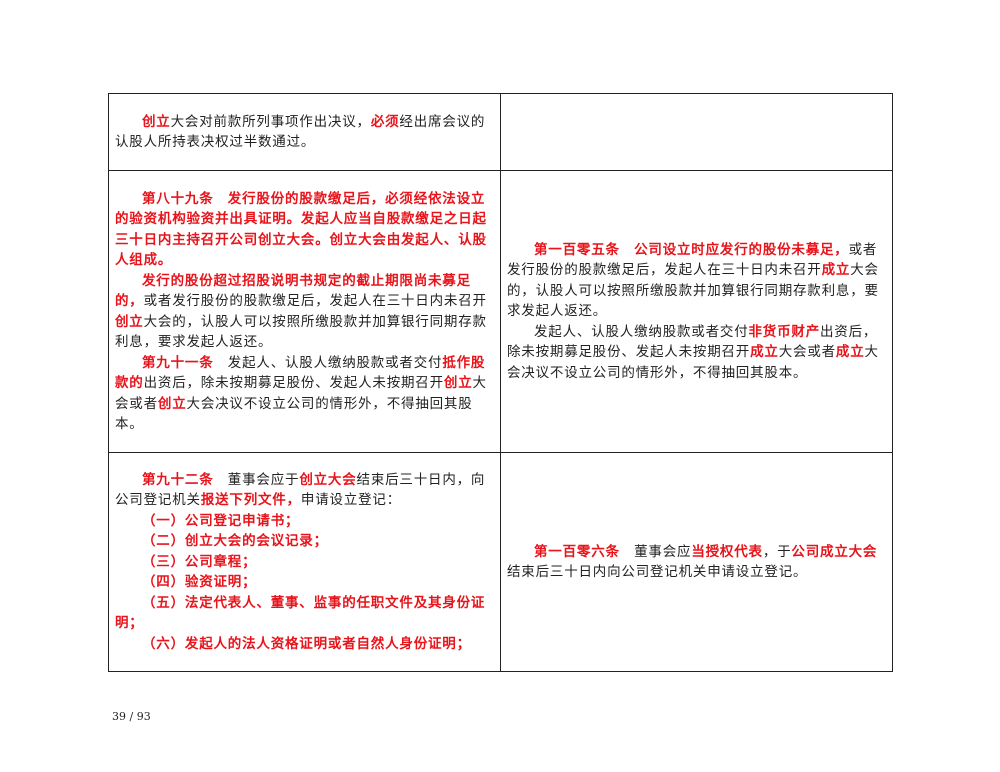  What do you see at coordinates (300, 490) in the screenshot?
I see `text-run: 结束后三十日内，向公司登记机关` at bounding box center [300, 490].